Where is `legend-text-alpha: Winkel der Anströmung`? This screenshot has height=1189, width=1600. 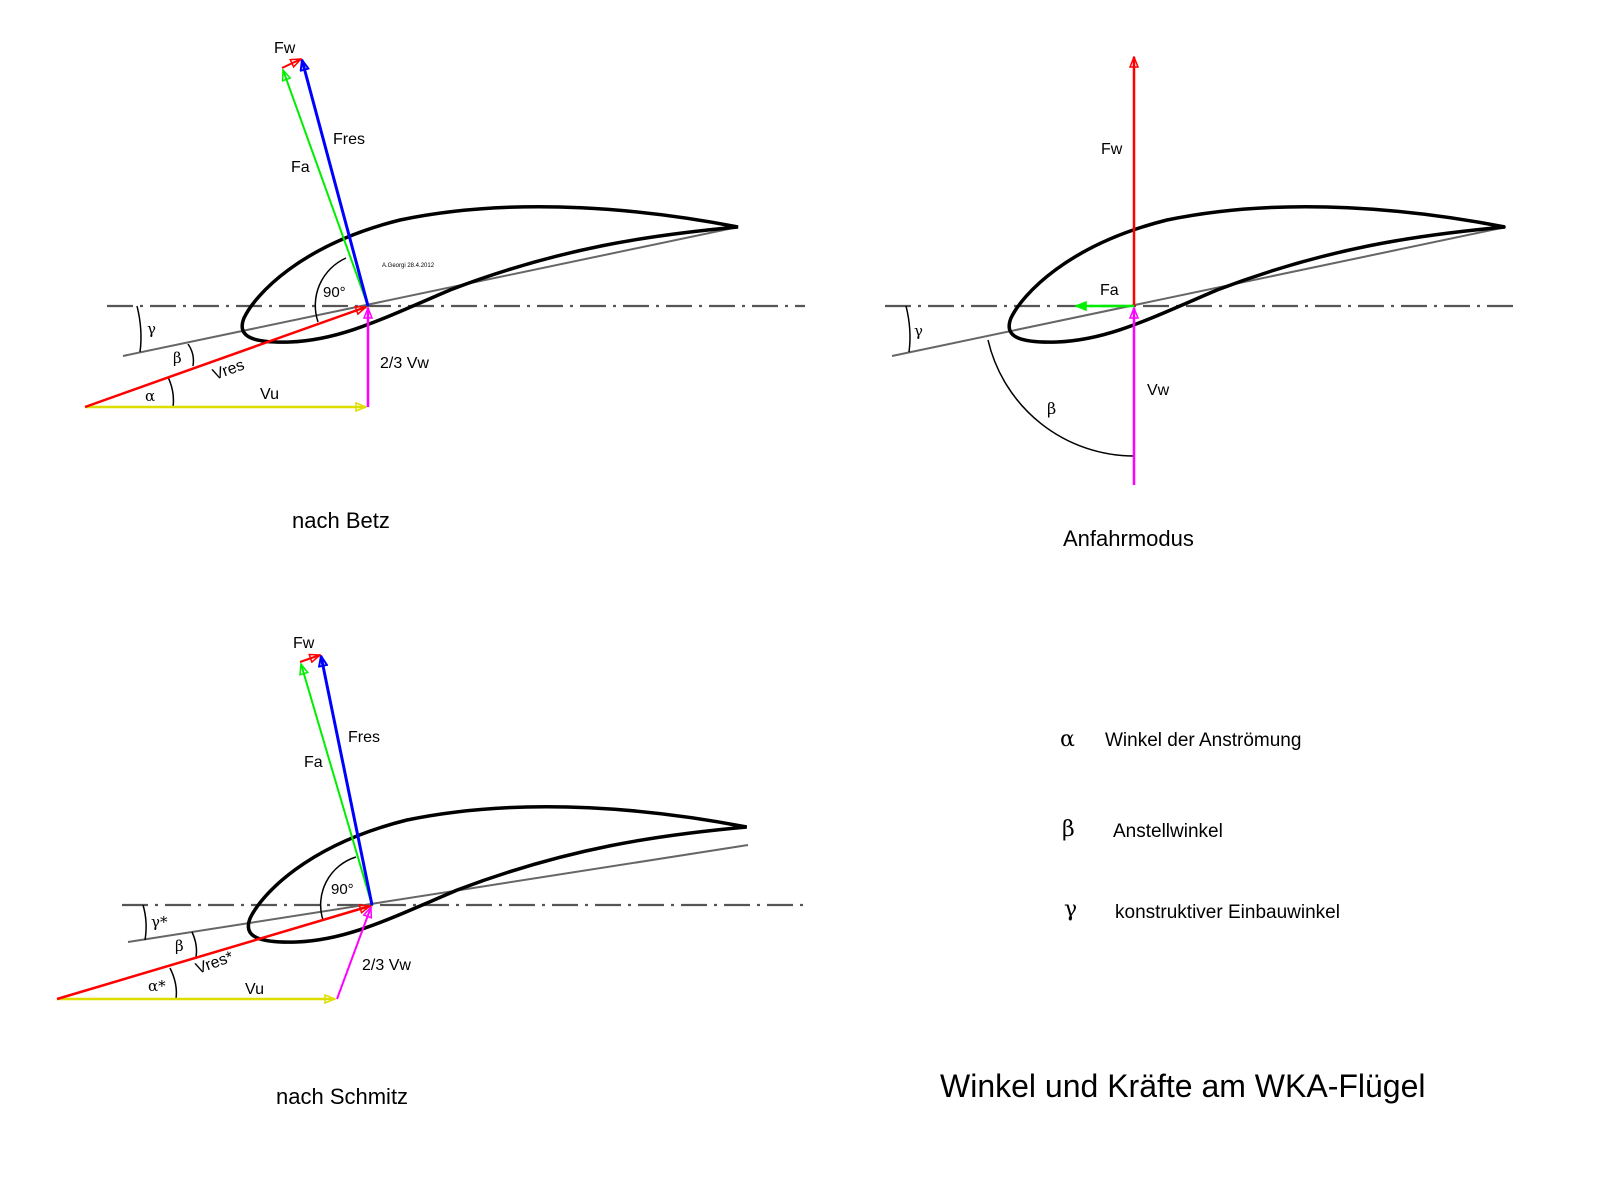
legend-text-alpha: Winkel der Anströmung is located at coordinates (1203, 740).